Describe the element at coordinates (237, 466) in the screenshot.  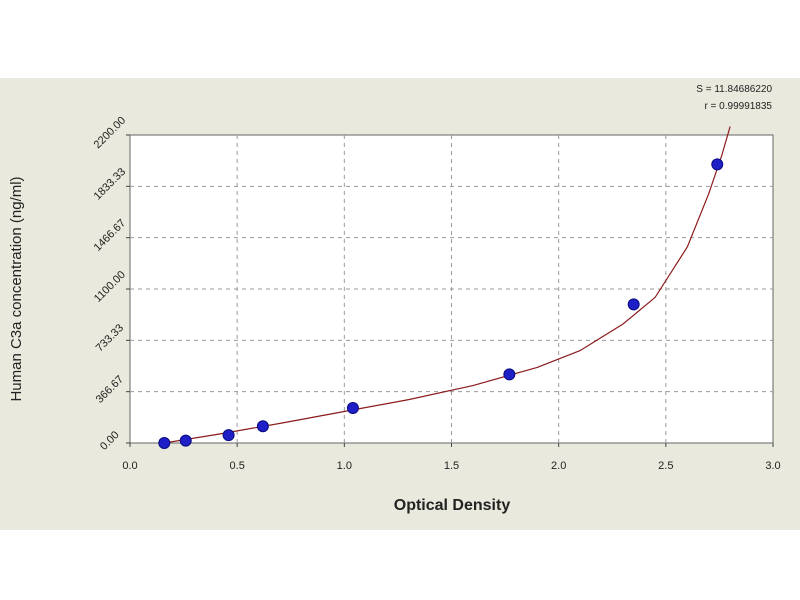
I see `x-tick-label: 0.5` at that location.